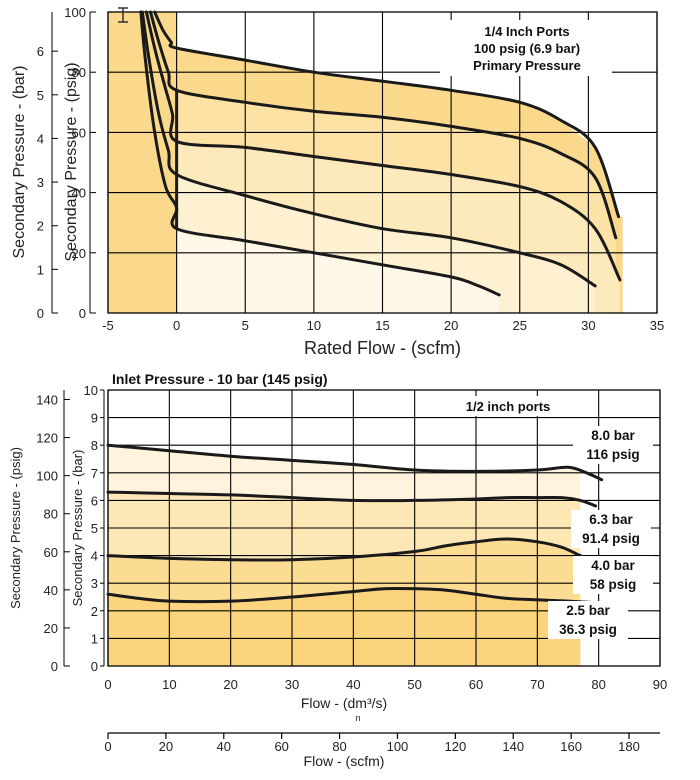 The width and height of the screenshot is (700, 780). Describe the element at coordinates (40, 51) in the screenshot. I see `chart1-bar-tick-label: 6` at that location.